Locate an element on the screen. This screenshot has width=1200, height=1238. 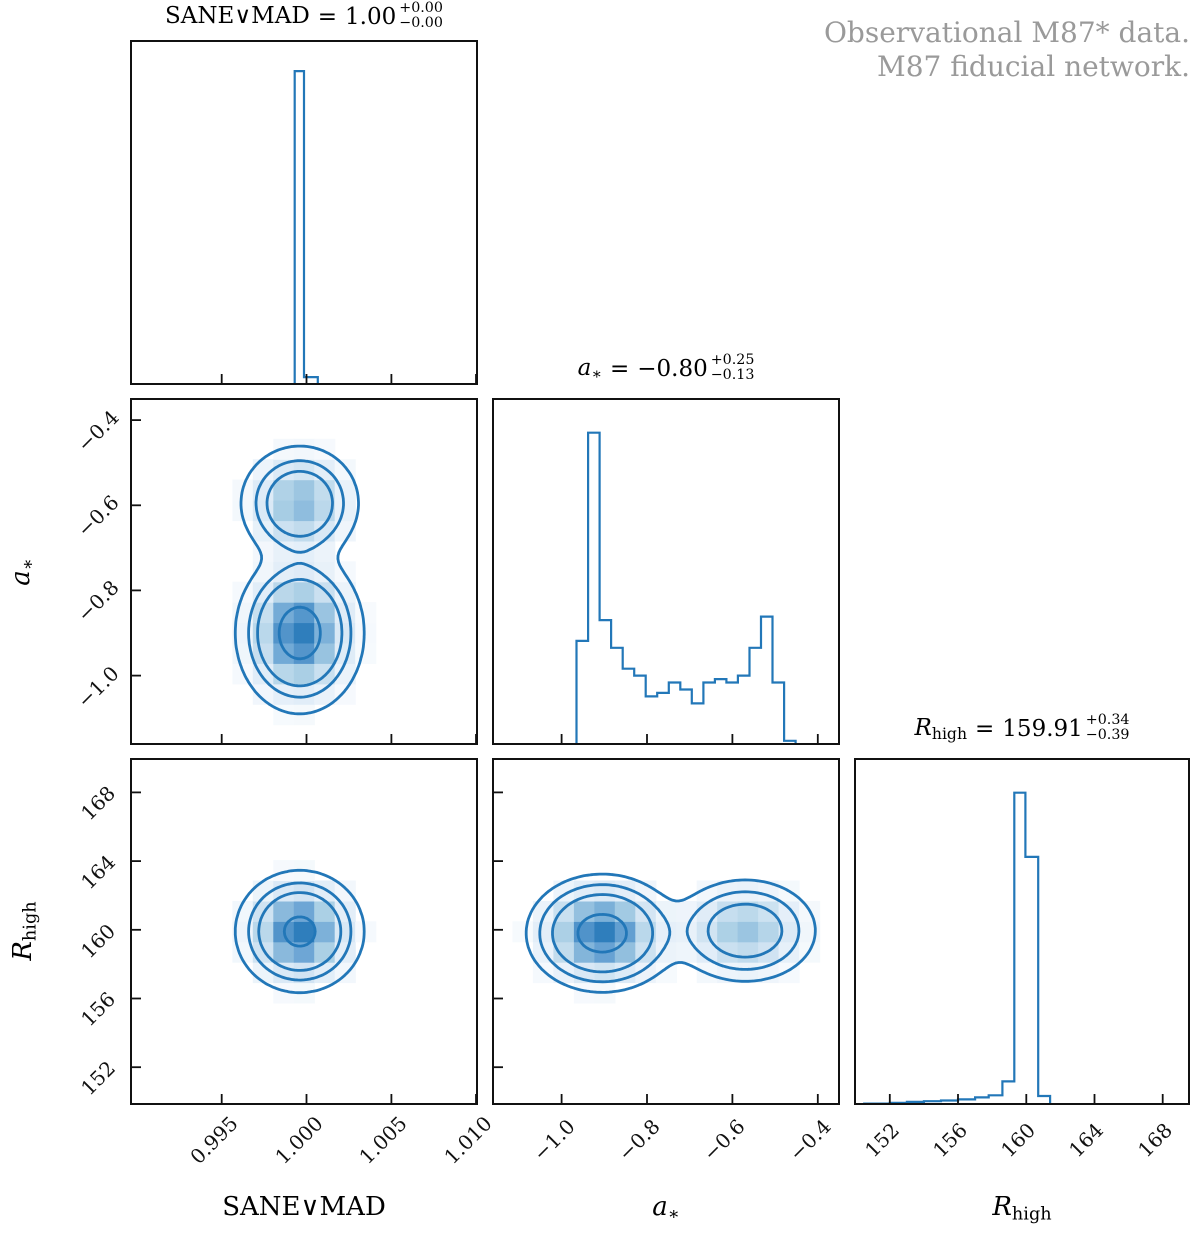
annotation-line-2: M87 fiducial network. is located at coordinates (1033, 67).